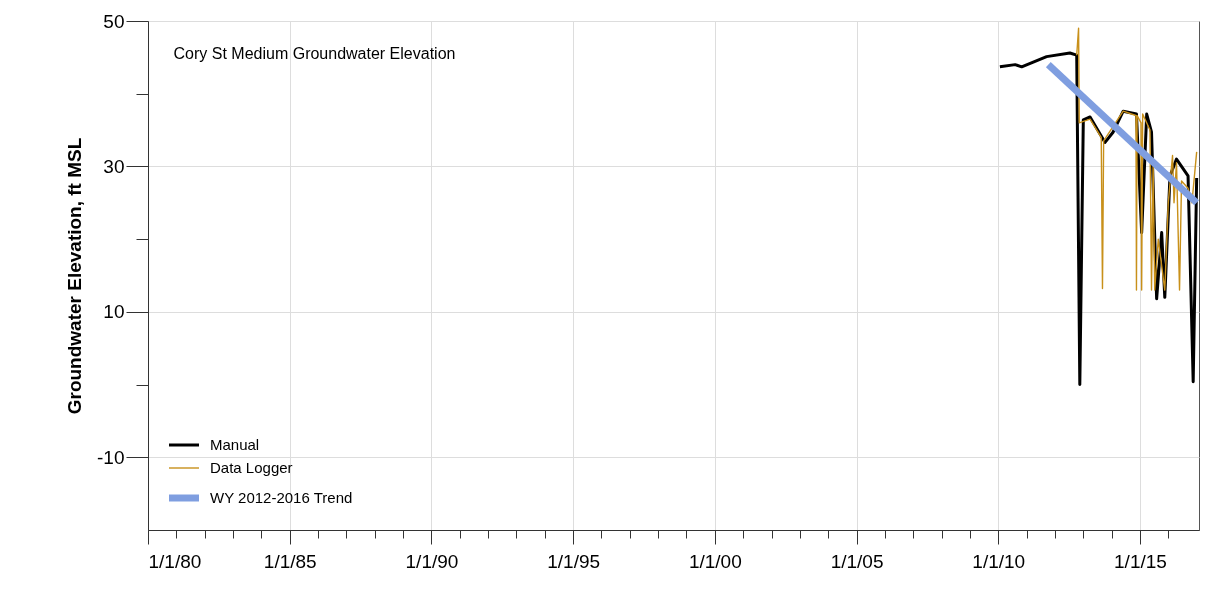 This screenshot has width=1206, height=601. I want to click on x-tick-label: 1/1/90, so click(432, 561).